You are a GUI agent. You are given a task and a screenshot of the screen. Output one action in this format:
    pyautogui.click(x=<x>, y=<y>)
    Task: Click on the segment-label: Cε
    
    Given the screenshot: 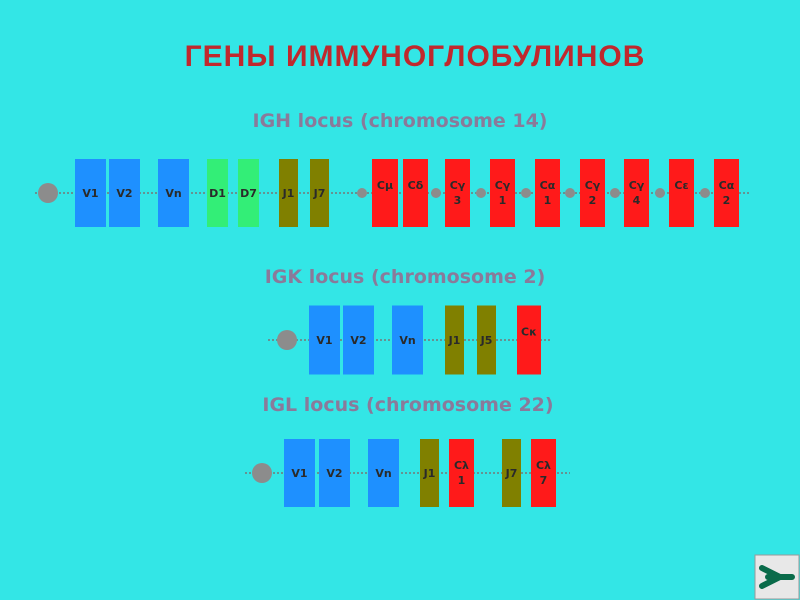 What is the action you would take?
    pyautogui.click(x=681, y=185)
    